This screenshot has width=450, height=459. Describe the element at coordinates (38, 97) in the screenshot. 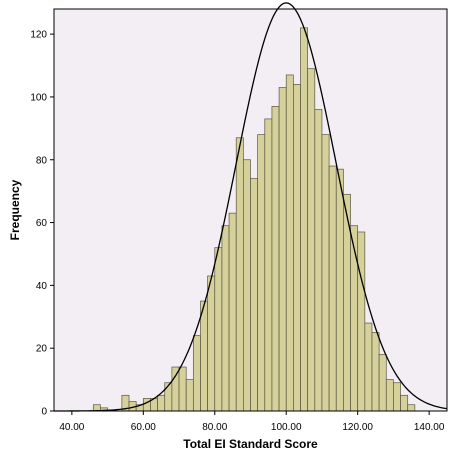

I see `y-tick-label: 100` at that location.